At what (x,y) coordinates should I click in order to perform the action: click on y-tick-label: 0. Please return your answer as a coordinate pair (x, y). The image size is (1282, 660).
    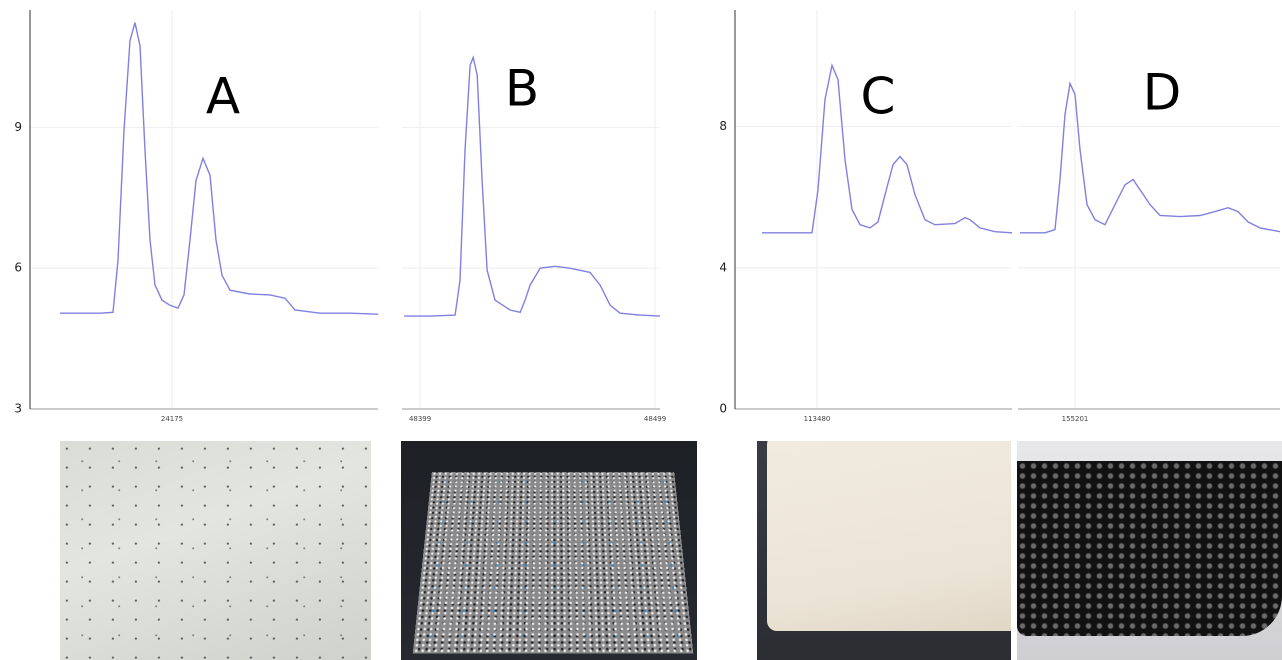
    Looking at the image, I should click on (723, 409).